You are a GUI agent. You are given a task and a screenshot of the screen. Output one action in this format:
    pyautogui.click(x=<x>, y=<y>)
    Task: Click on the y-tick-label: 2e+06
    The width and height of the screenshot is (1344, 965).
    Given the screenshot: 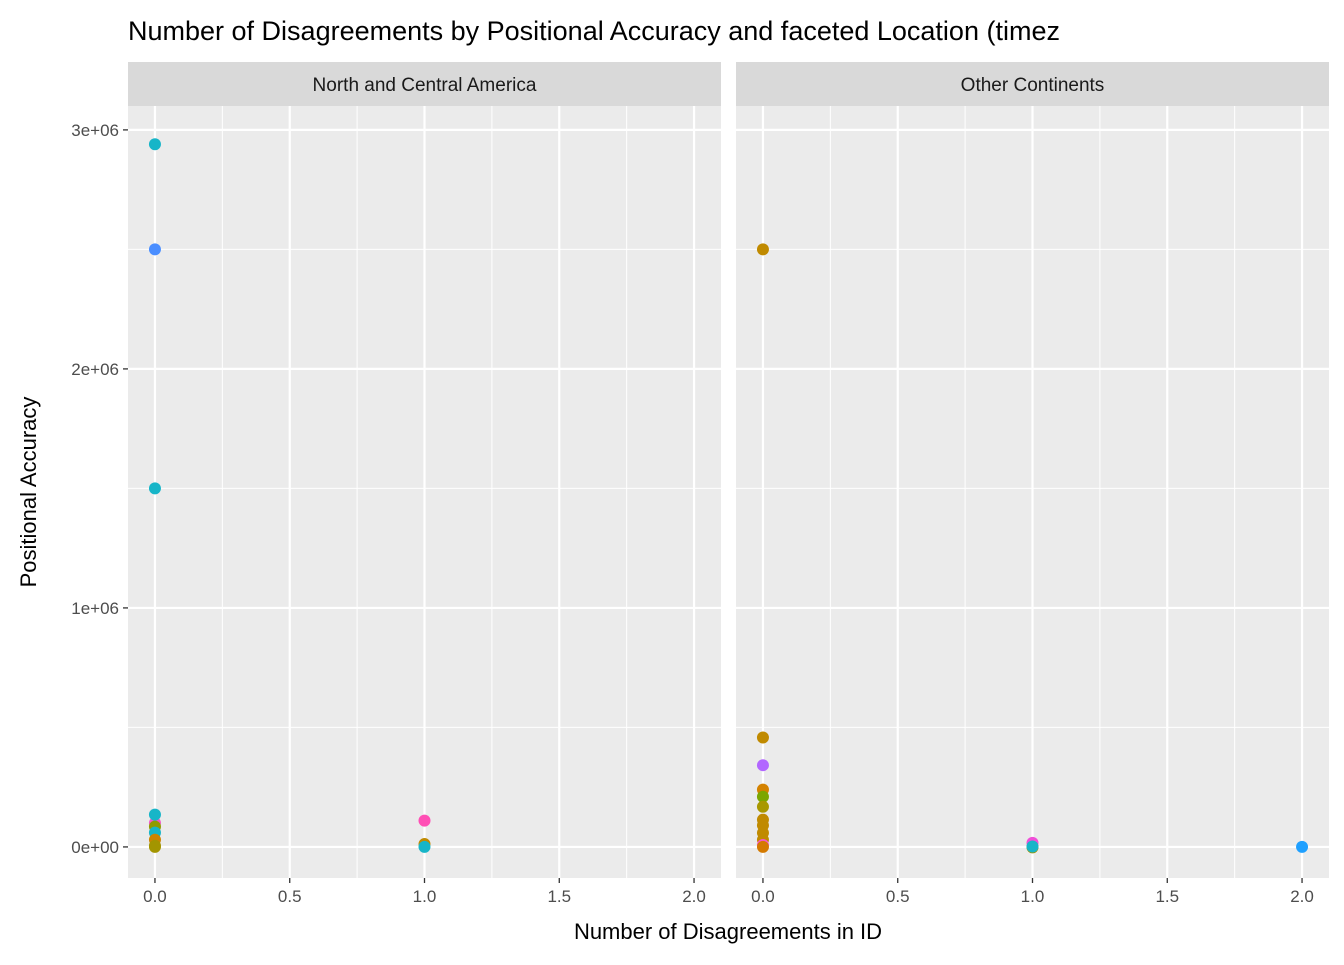 What is the action you would take?
    pyautogui.click(x=95, y=369)
    